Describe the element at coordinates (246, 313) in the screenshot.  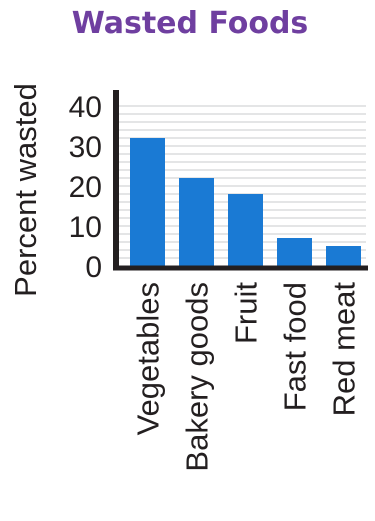
I see `x-category-label: Fruit` at that location.